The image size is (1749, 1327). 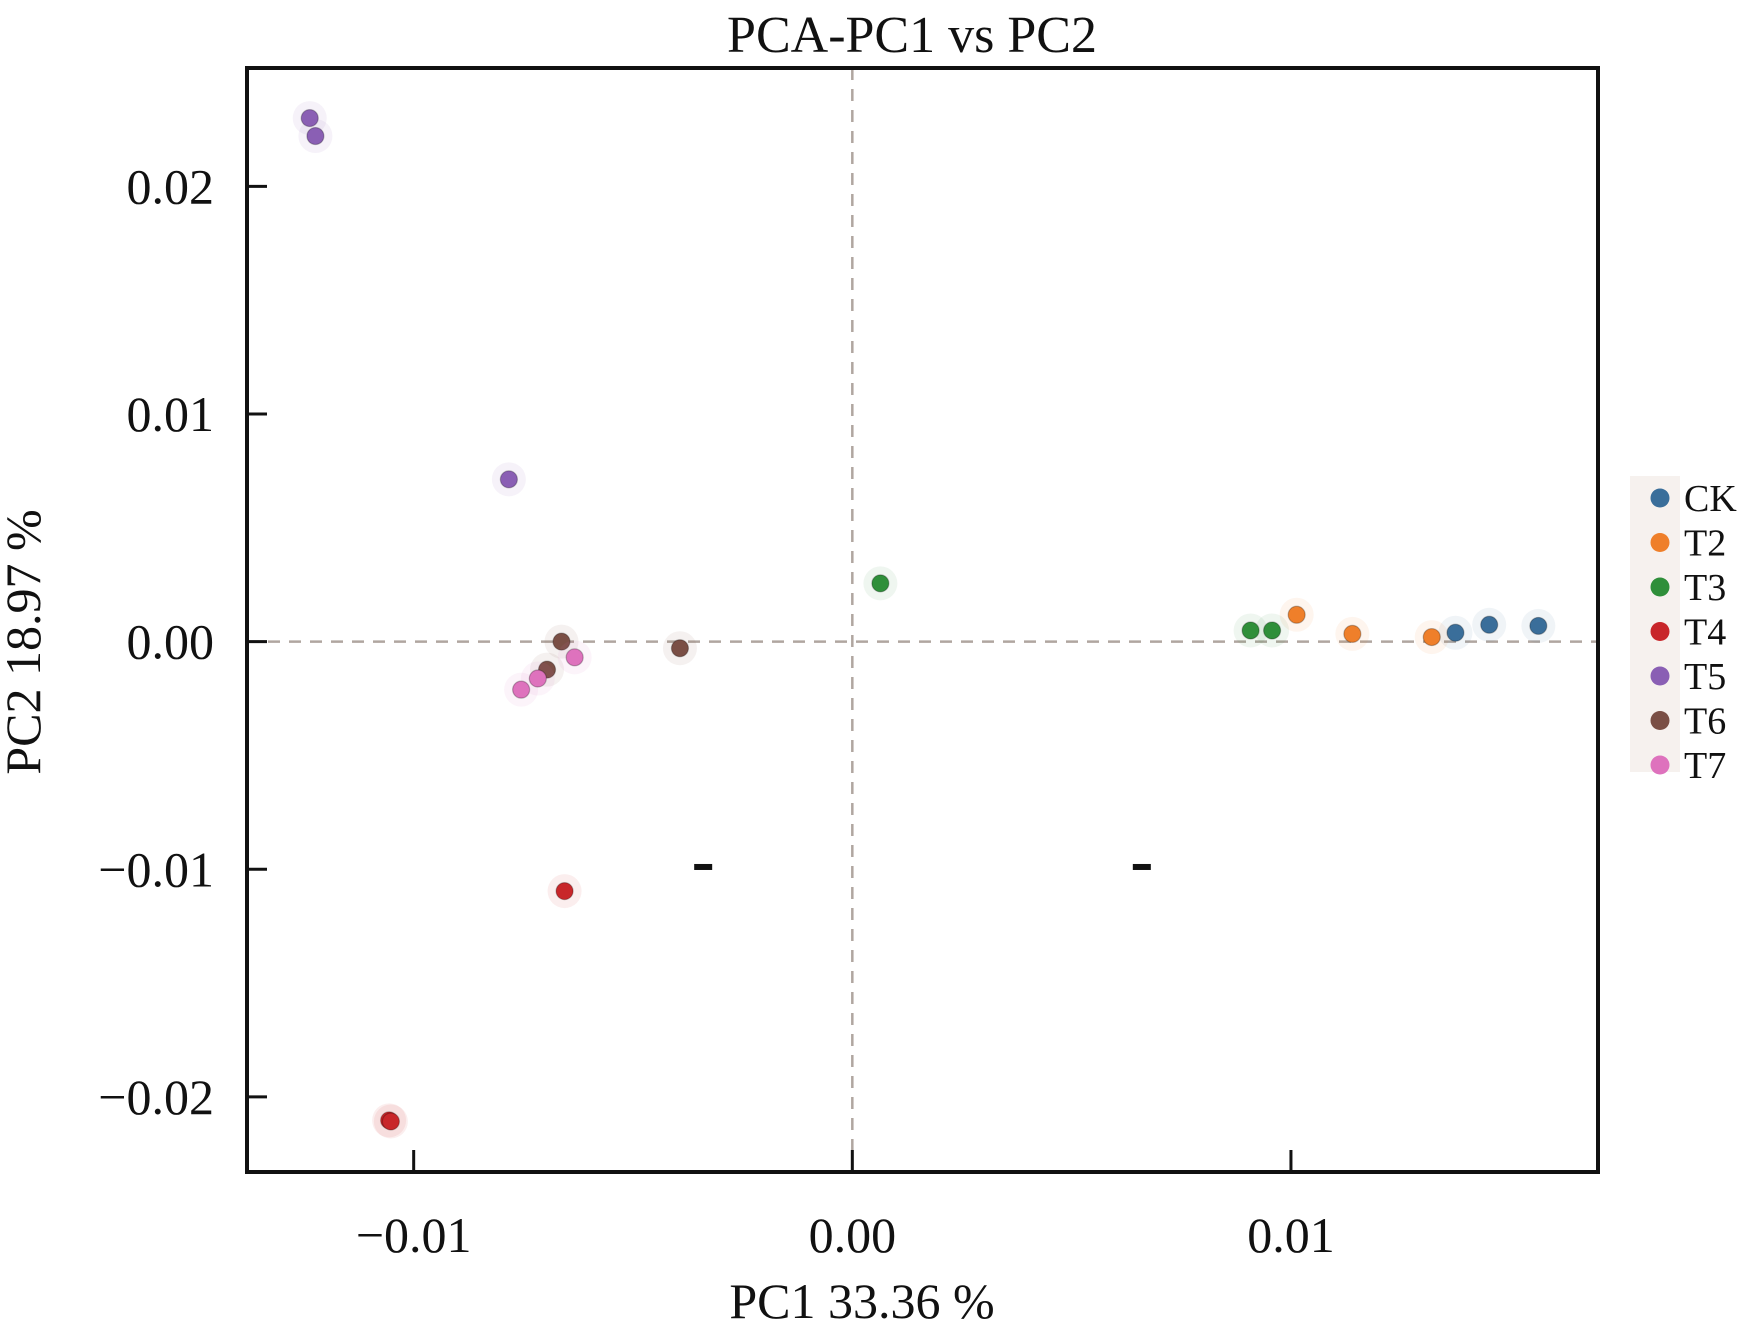 What do you see at coordinates (1660, 498) in the screenshot?
I see `legend-marker-ck` at bounding box center [1660, 498].